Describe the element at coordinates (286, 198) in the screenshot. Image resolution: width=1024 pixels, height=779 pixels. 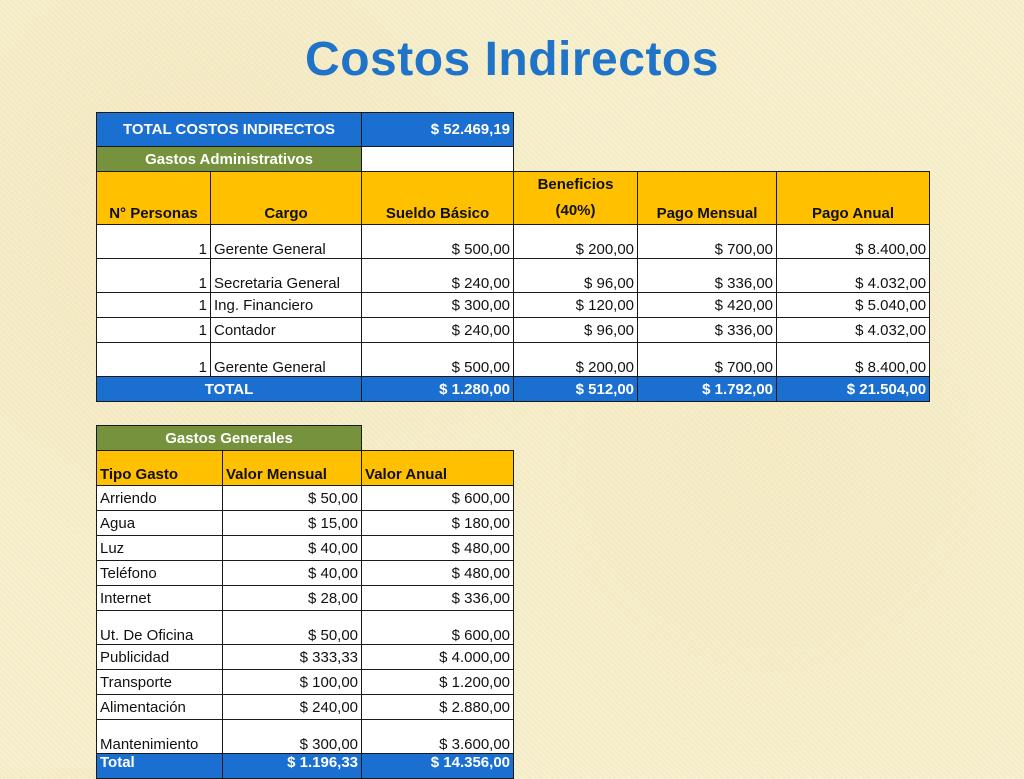
I see `header-cargo: Cargo` at that location.